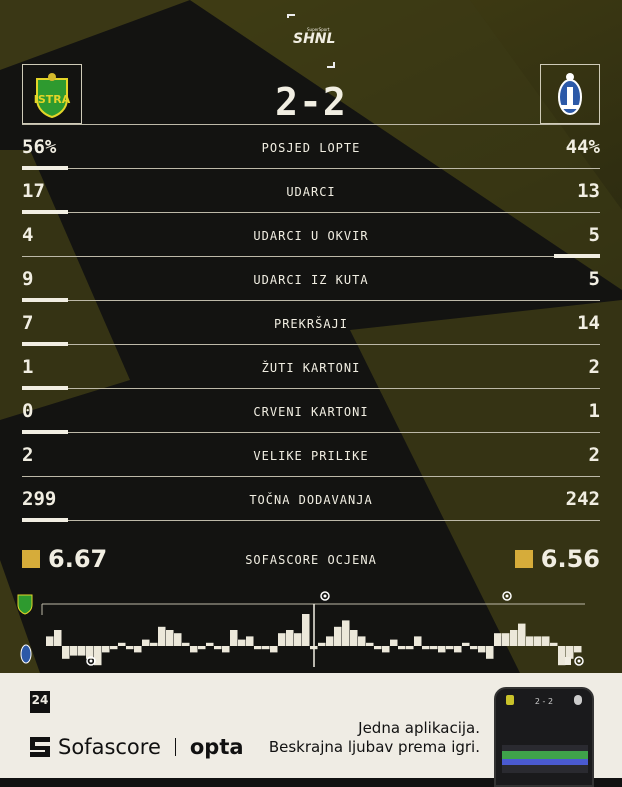 The height and width of the screenshot is (787, 622). What do you see at coordinates (311, 124) in the screenshot?
I see `header-divider` at bounding box center [311, 124].